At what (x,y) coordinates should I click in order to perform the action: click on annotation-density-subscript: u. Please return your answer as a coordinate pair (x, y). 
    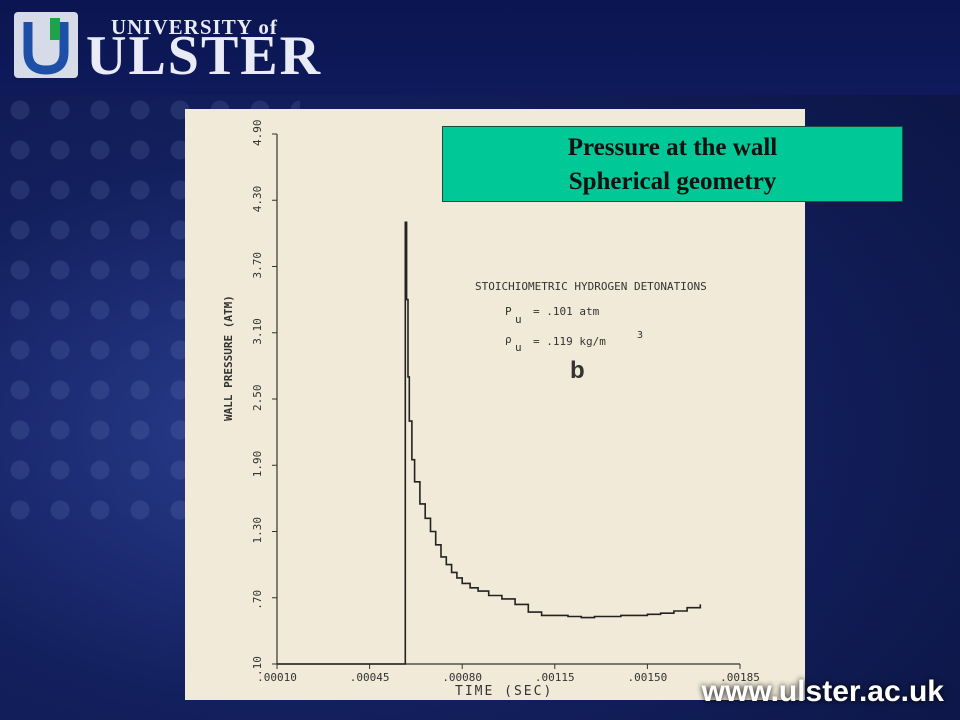
    Looking at the image, I should click on (518, 347).